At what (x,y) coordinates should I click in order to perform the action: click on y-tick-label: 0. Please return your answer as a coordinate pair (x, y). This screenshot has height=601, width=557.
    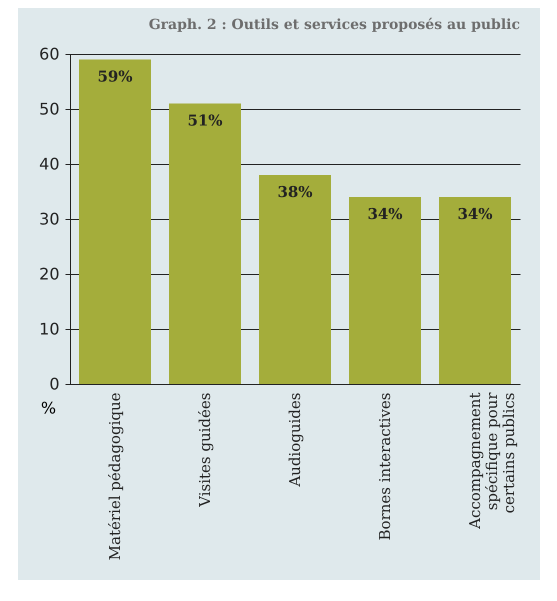
    Looking at the image, I should click on (54, 384).